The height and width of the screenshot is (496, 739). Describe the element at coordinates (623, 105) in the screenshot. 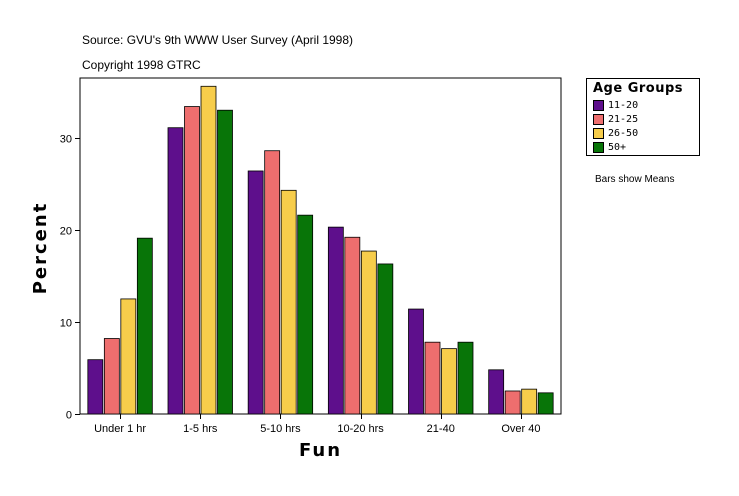

I see `legend-label: 11-20` at that location.